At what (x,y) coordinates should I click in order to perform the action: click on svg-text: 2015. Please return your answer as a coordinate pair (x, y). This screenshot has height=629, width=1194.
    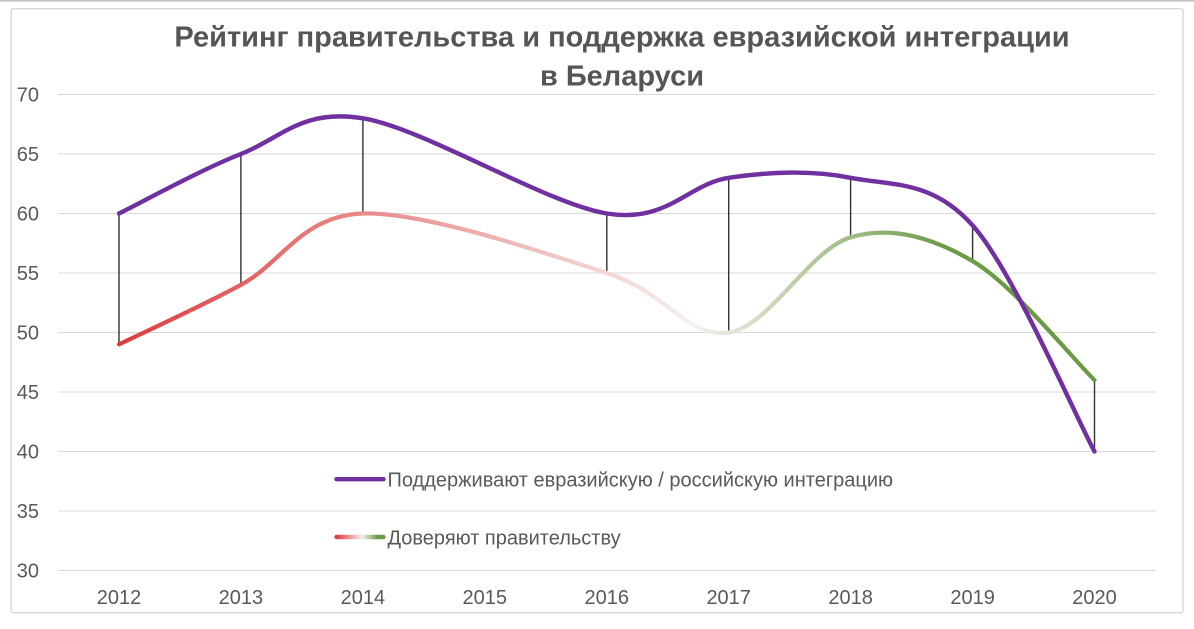
    Looking at the image, I should click on (485, 598).